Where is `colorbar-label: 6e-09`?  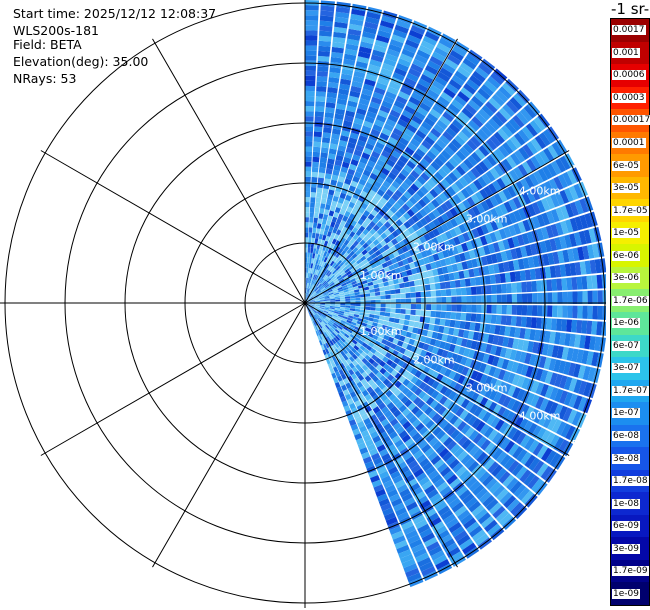
colorbar-label: 6e-09 is located at coordinates (626, 526).